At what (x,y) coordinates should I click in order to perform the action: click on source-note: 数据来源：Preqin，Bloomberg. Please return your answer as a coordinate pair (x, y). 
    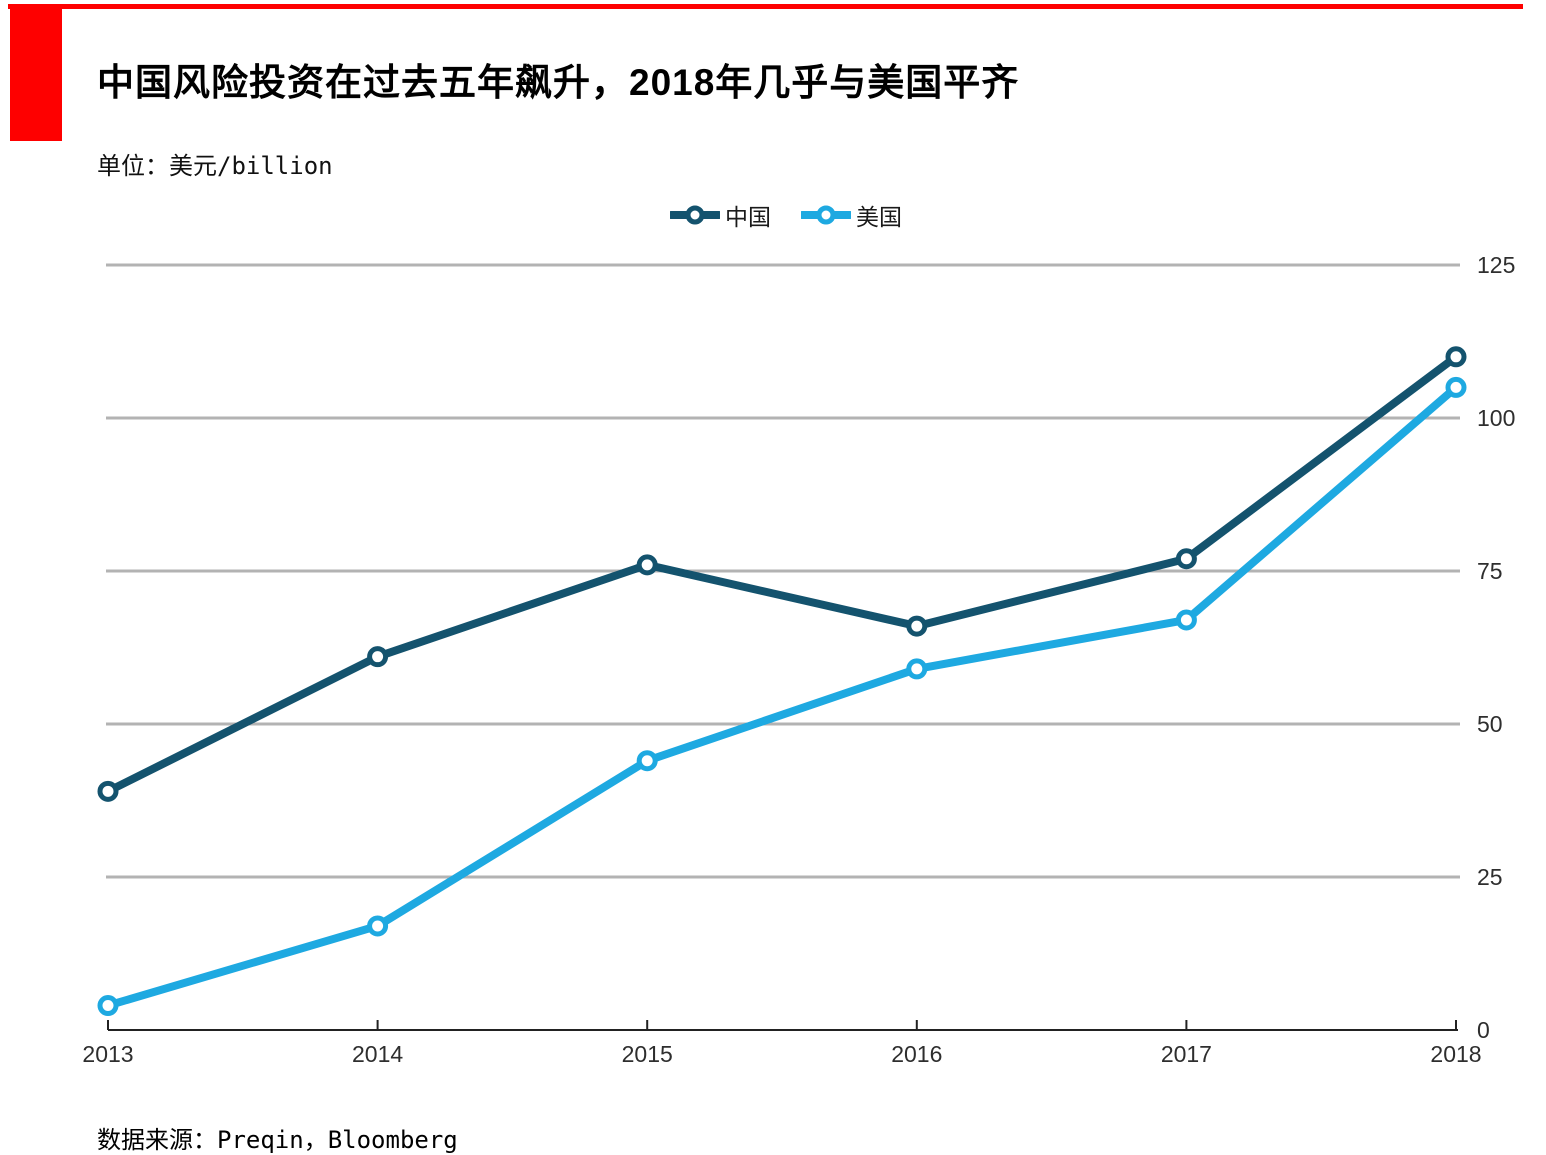
    Looking at the image, I should click on (277, 1140).